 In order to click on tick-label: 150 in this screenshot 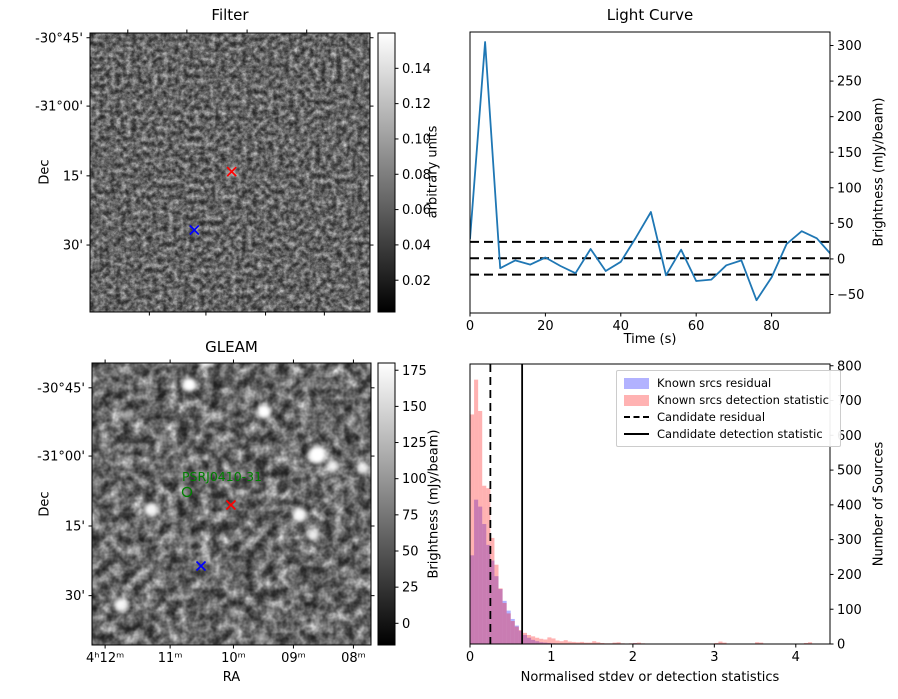, I will do `click(849, 153)`.